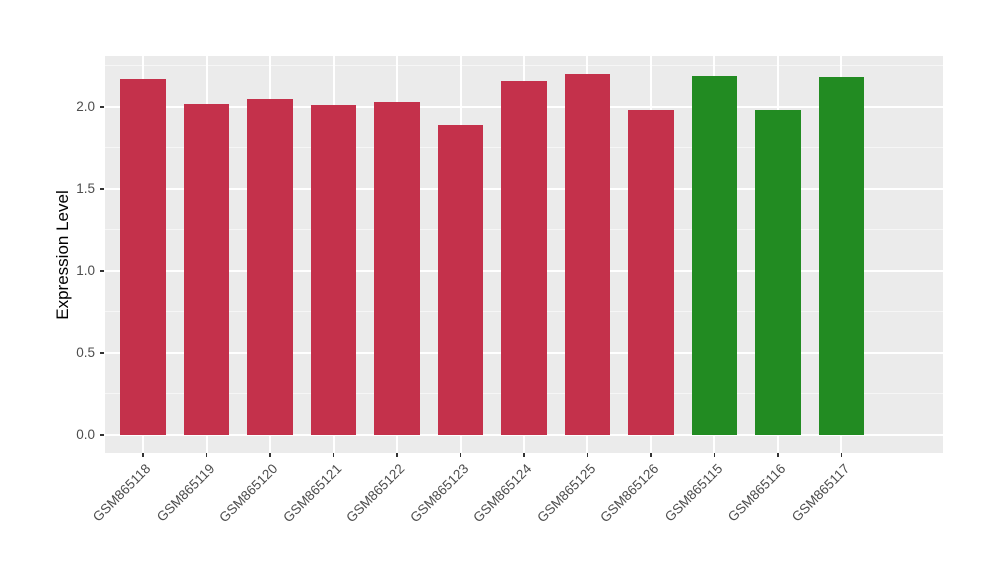 Image resolution: width=1000 pixels, height=580 pixels. Describe the element at coordinates (270, 266) in the screenshot. I see `bar-GSM865120` at that location.